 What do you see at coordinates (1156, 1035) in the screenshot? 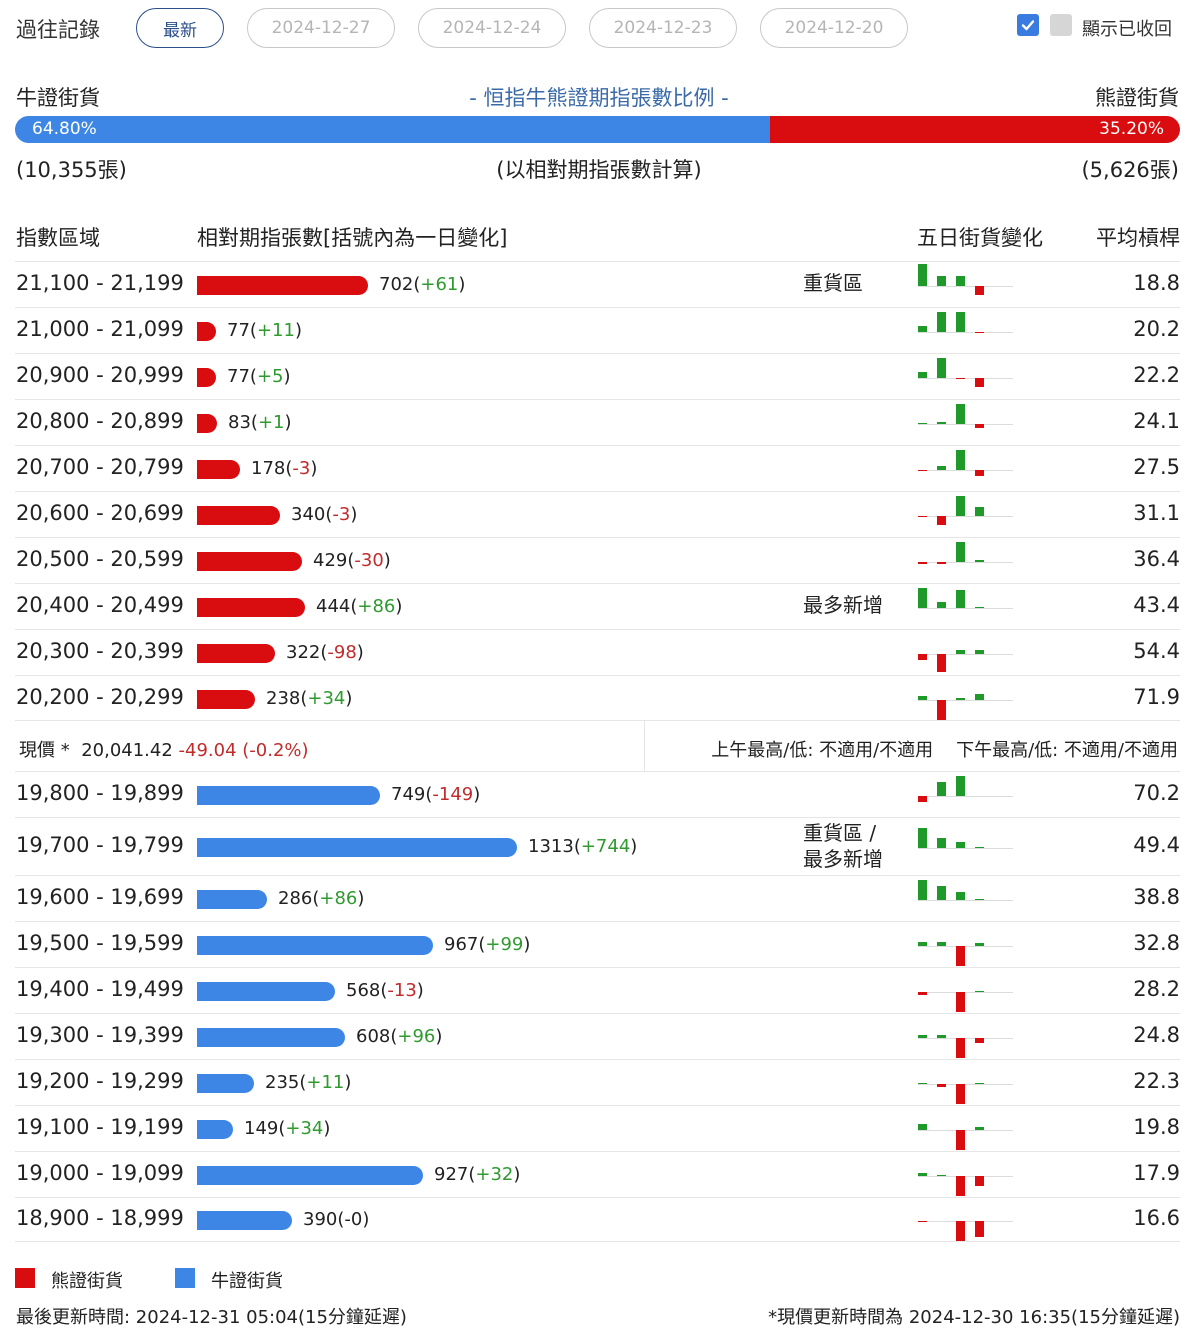
I see `avg-leverage: 24.8` at bounding box center [1156, 1035].